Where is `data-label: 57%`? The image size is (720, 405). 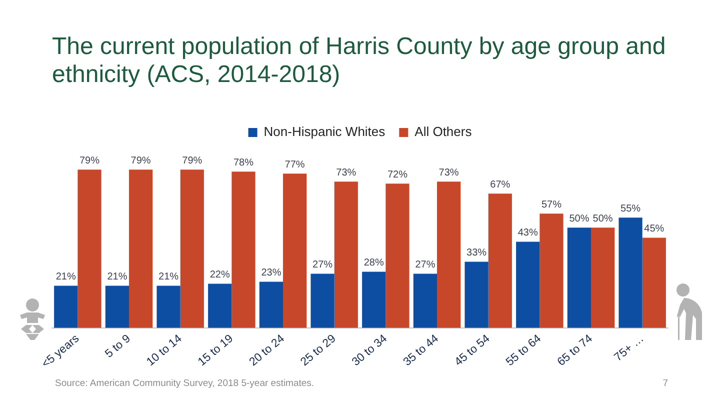
data-label: 57% is located at coordinates (551, 204).